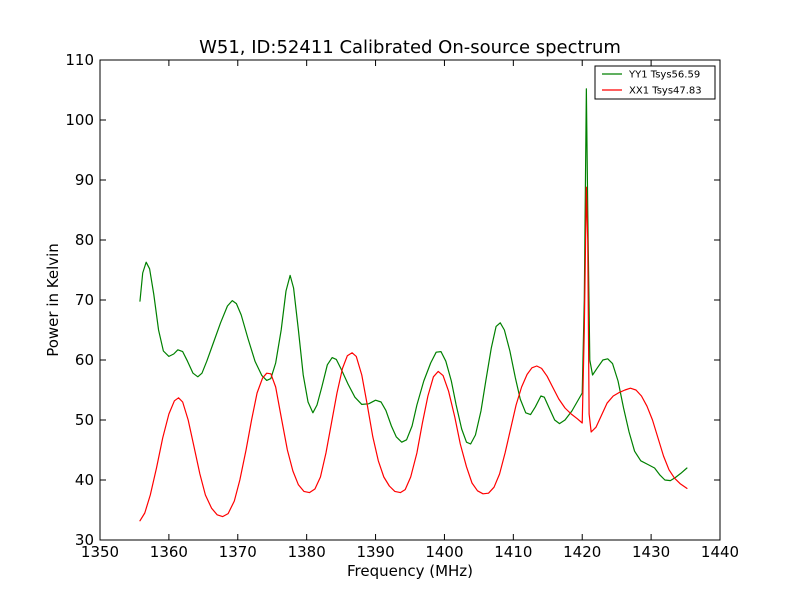 The height and width of the screenshot is (600, 800). Describe the element at coordinates (651, 552) in the screenshot. I see `x-tick-label: 1430` at that location.